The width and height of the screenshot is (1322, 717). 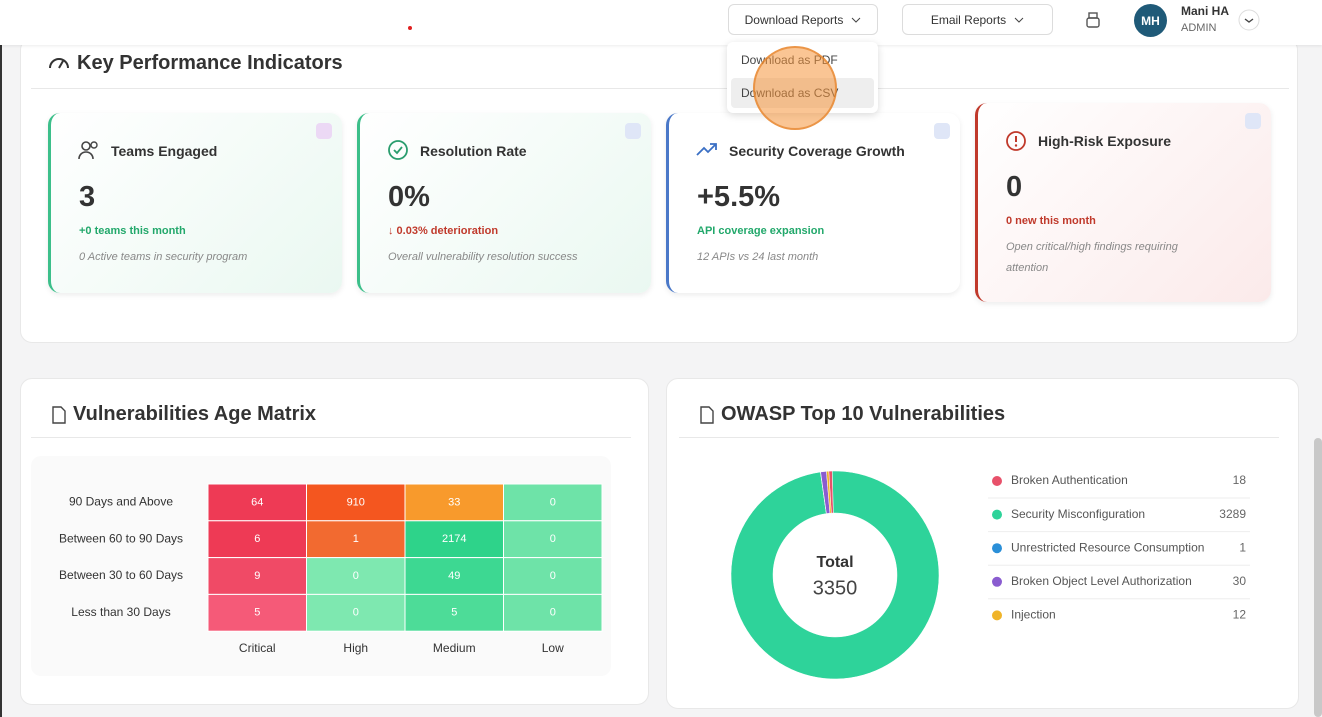 I want to click on download-reports-button: Download Reports, so click(x=803, y=19).